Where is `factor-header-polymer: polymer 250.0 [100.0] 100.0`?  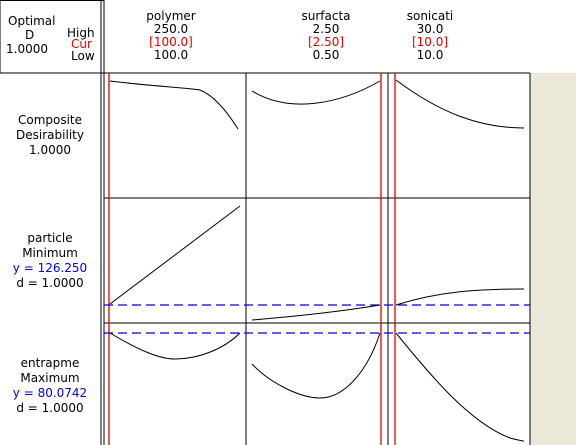 factor-header-polymer: polymer 250.0 [100.0] 100.0 is located at coordinates (171, 36).